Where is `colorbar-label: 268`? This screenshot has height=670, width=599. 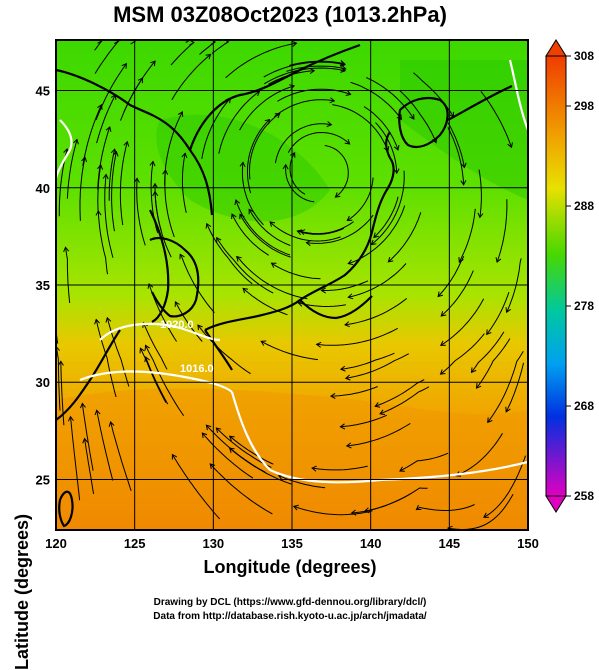 colorbar-label: 268 is located at coordinates (584, 406).